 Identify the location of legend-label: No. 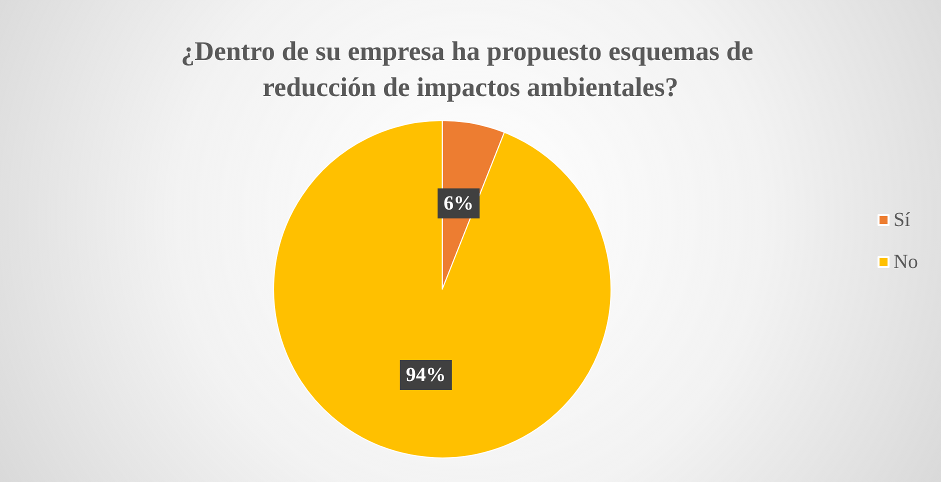
(906, 262).